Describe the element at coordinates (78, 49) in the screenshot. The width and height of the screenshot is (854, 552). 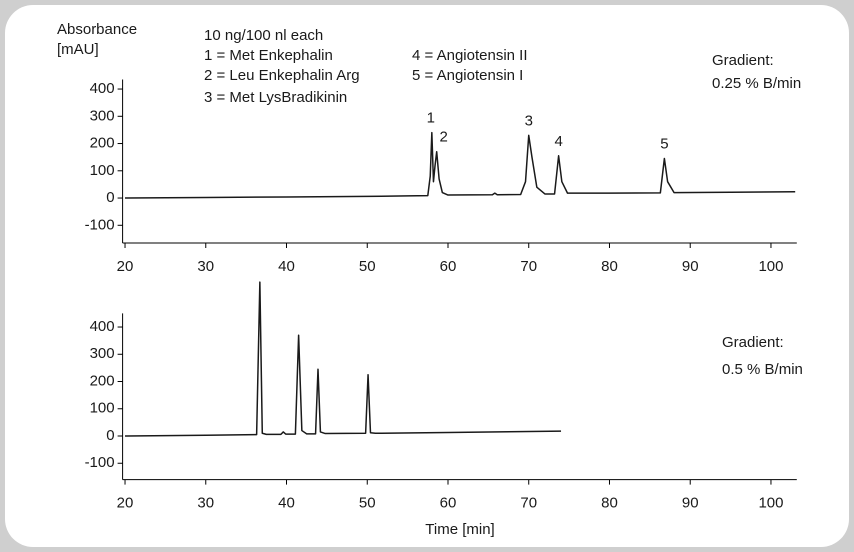
I see `y-axis-label: [mAU]` at that location.